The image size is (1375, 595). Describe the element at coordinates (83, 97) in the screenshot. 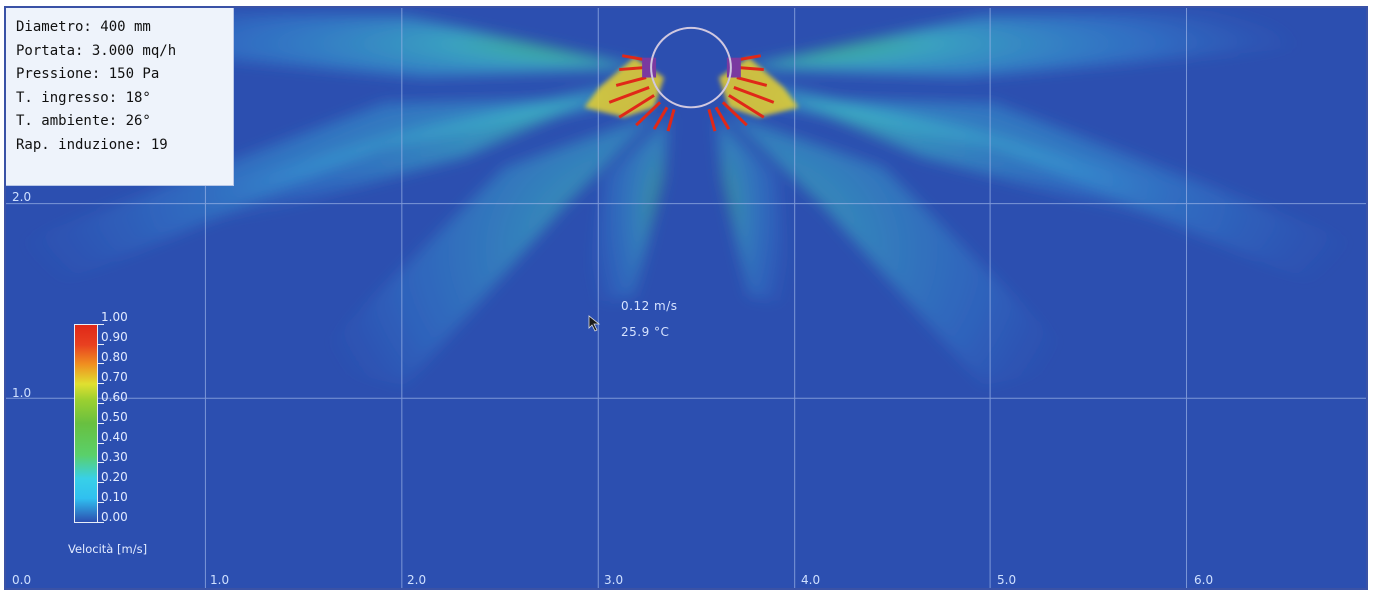

I see `inlet-temp-text: T. ingresso: 18°` at that location.